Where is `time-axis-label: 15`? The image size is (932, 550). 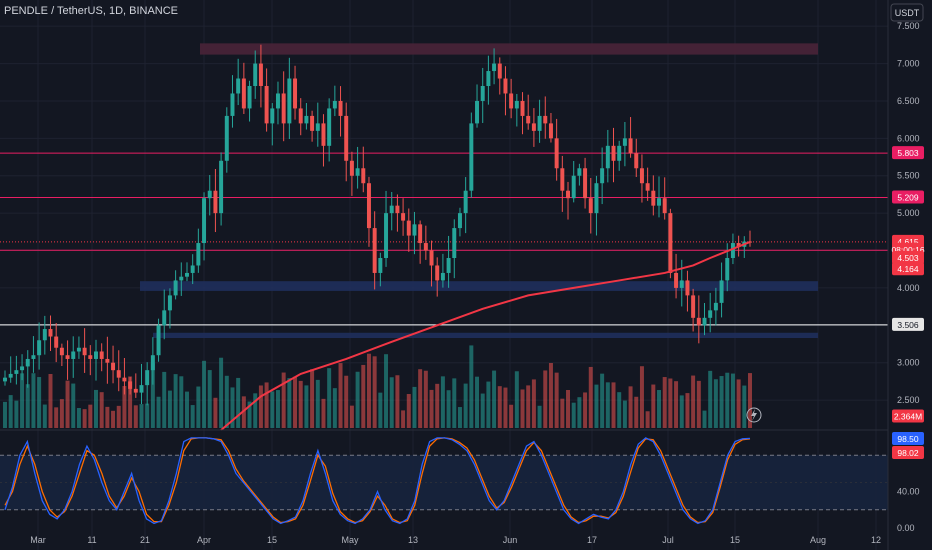 time-axis-label: 15 is located at coordinates (735, 540).